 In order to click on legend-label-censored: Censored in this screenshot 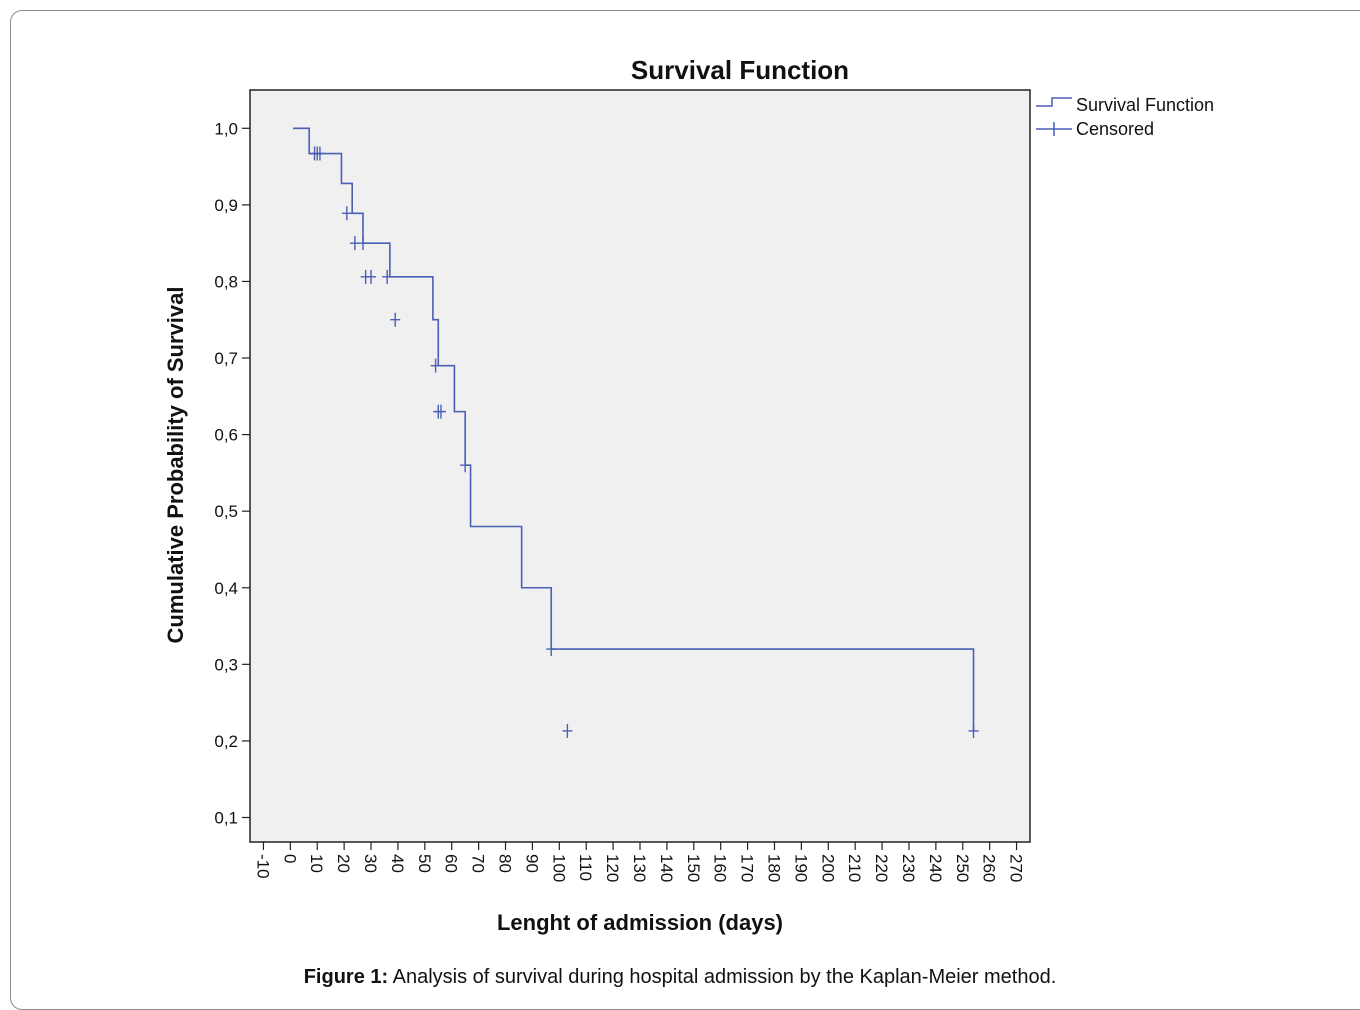, I will do `click(1115, 129)`.